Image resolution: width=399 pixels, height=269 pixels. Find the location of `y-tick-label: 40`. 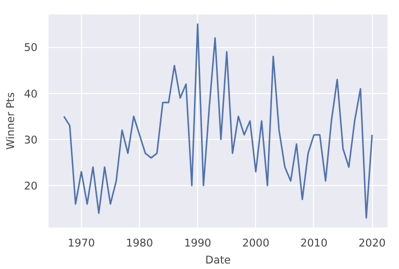

y-tick-label: 40 is located at coordinates (31, 93).